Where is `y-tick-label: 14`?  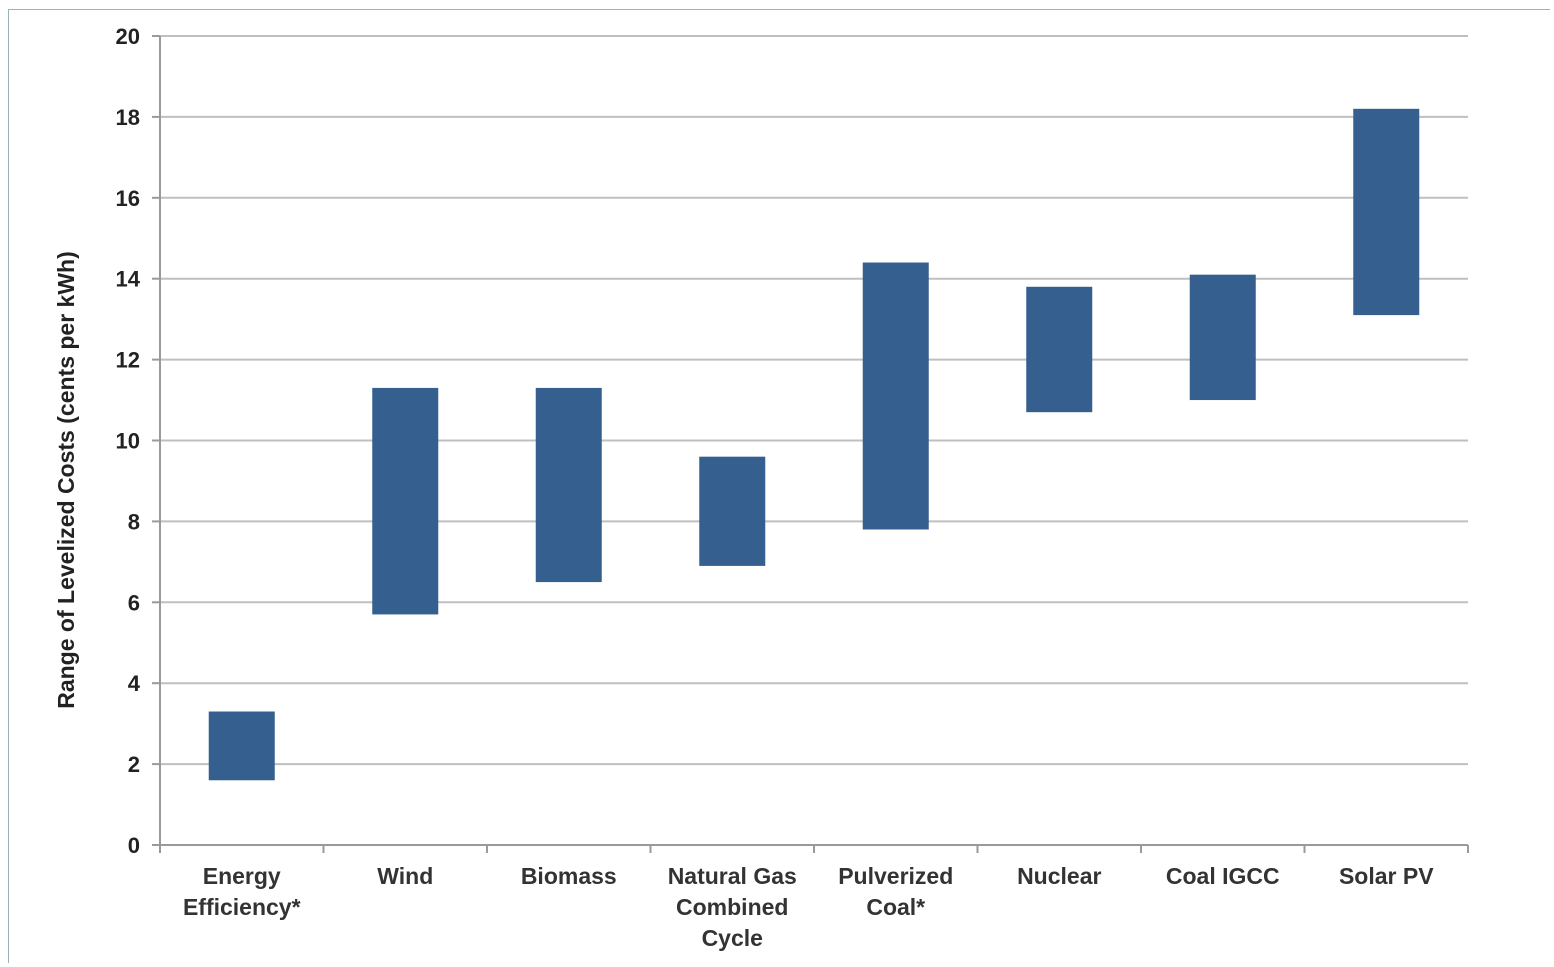 y-tick-label: 14 is located at coordinates (128, 279).